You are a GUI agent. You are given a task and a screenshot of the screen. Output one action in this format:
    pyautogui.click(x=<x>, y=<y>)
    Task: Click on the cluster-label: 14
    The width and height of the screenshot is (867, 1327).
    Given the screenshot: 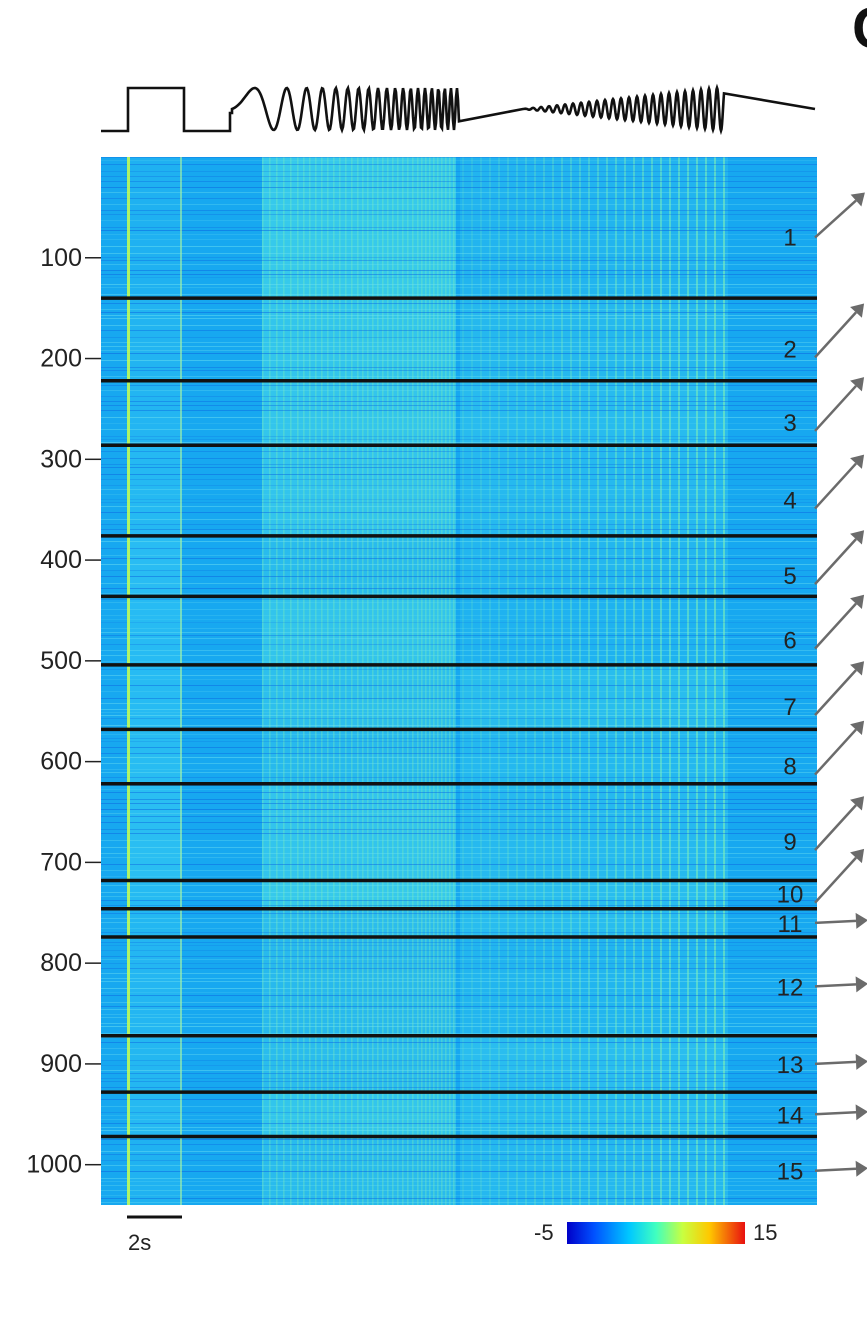 What is the action you would take?
    pyautogui.click(x=790, y=1115)
    